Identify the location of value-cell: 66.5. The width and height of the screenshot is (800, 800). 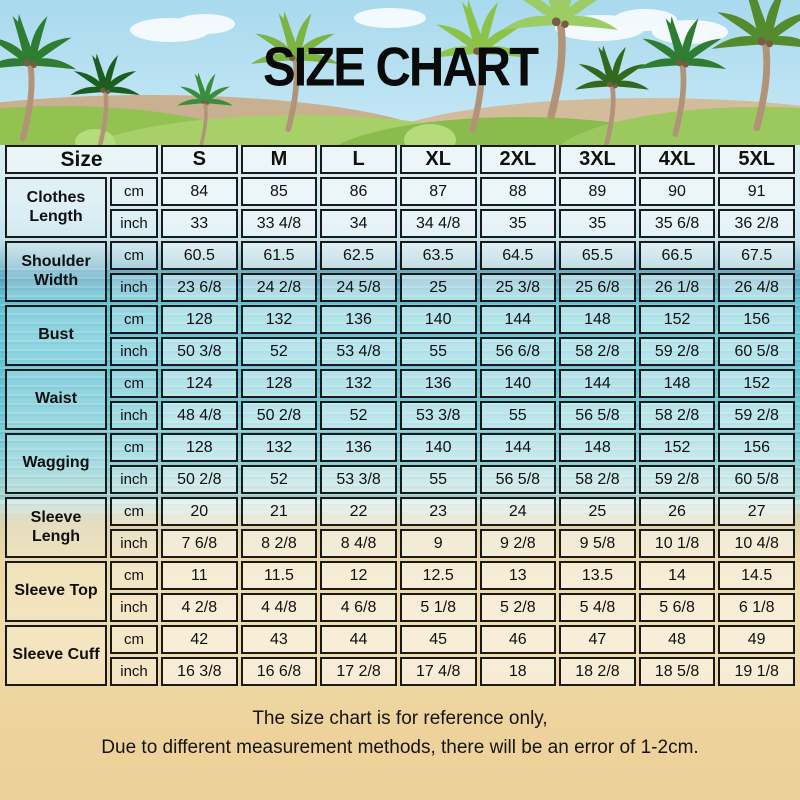
(677, 255).